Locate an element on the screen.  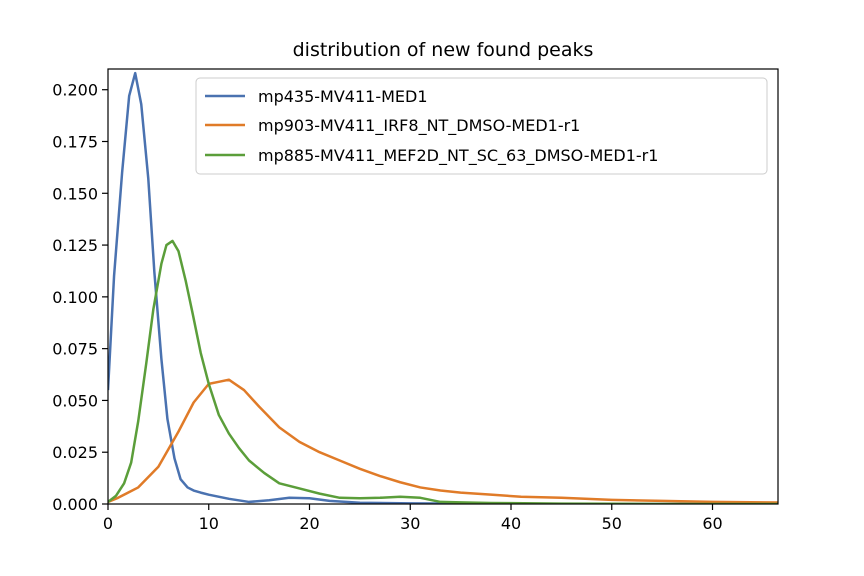
y-tick-label: 0.175 is located at coordinates (75, 142).